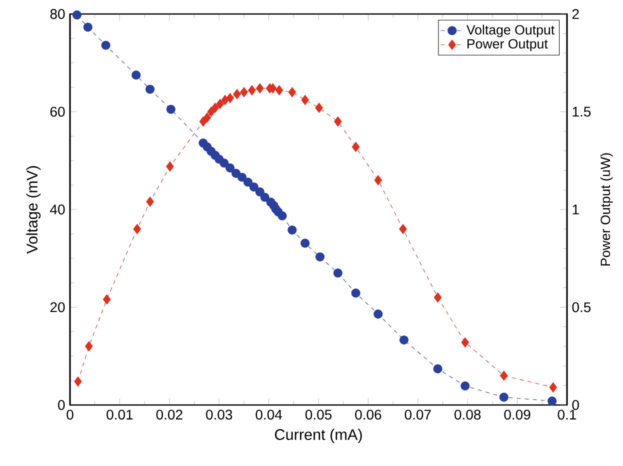 The height and width of the screenshot is (466, 623). What do you see at coordinates (417, 415) in the screenshot?
I see `x-tick-label: 0.07` at bounding box center [417, 415].